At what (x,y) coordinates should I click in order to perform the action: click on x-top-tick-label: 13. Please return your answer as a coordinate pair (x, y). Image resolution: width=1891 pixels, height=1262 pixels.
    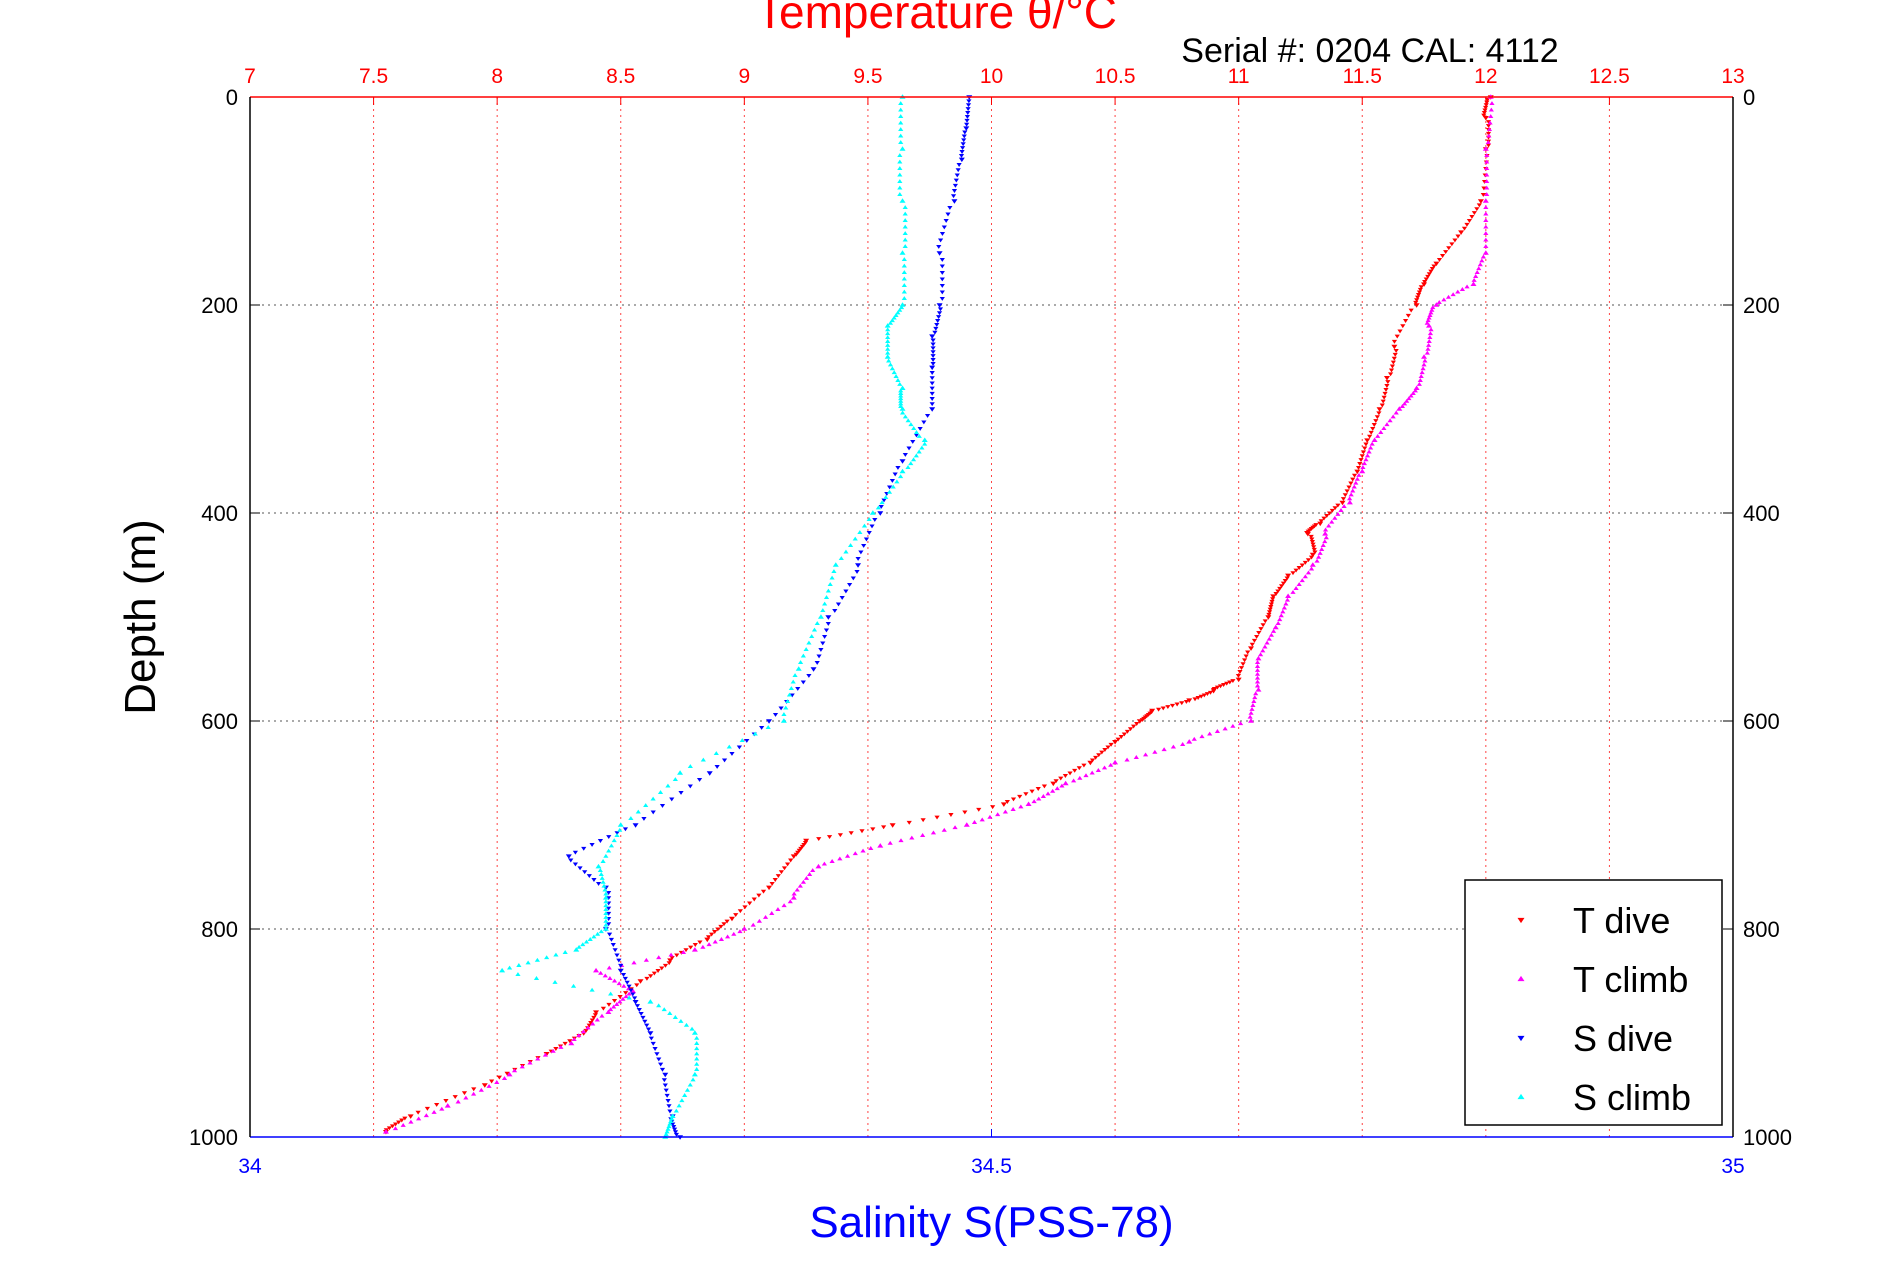
    Looking at the image, I should click on (1732, 76).